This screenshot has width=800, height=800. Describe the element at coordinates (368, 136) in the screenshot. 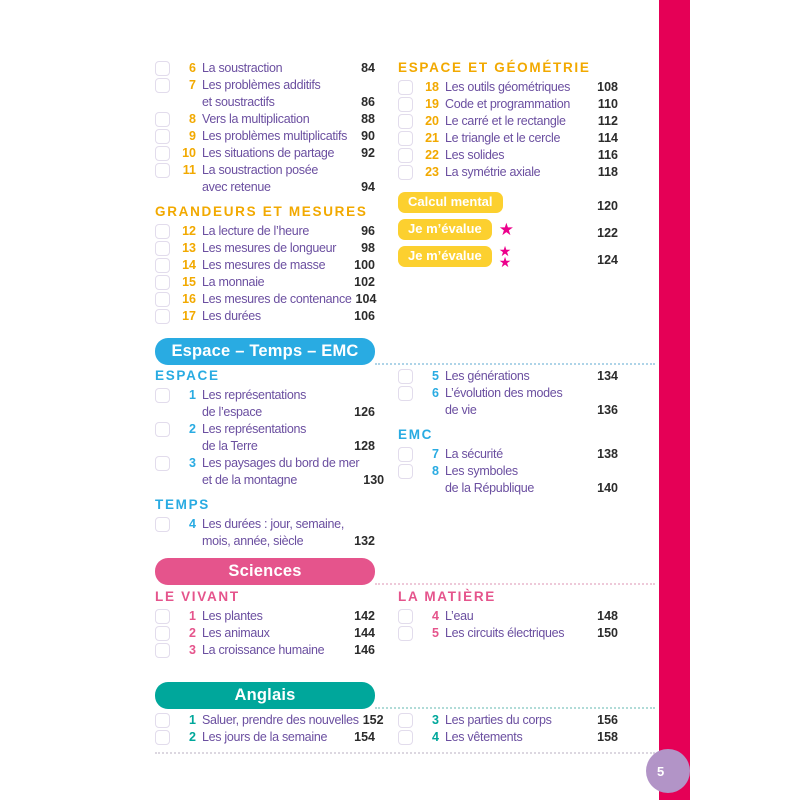

I see `item-page-number: 90` at that location.